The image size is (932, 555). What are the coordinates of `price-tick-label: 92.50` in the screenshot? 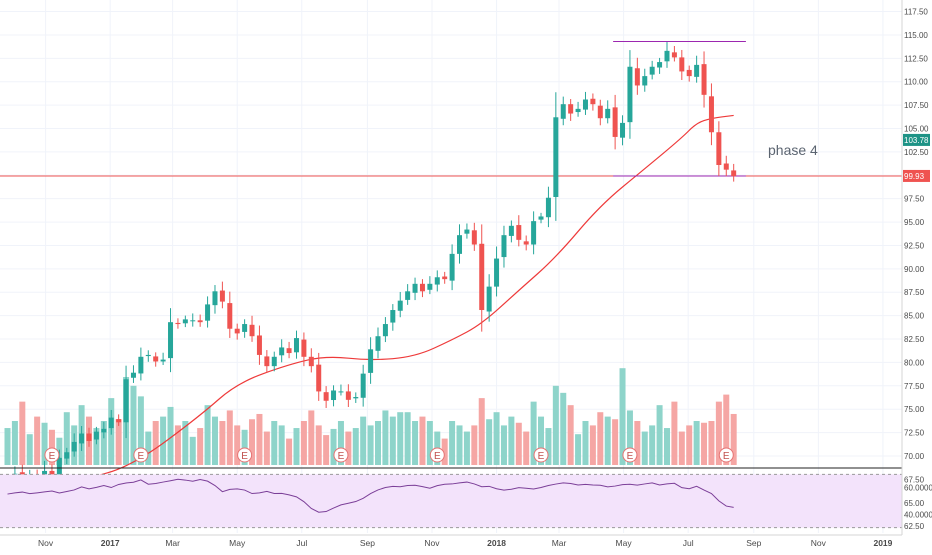 It's located at (914, 245).